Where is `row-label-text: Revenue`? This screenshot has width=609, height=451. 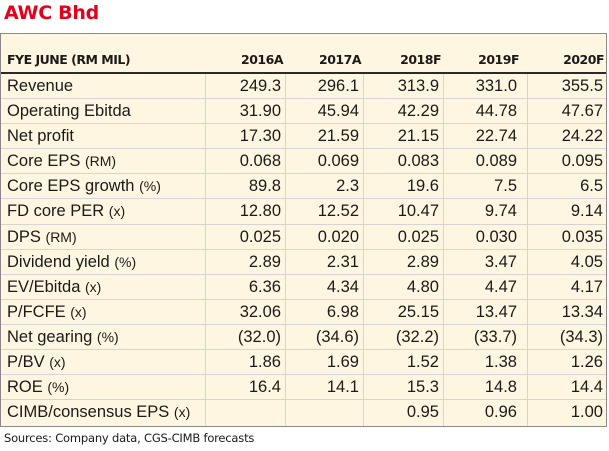
row-label-text: Revenue is located at coordinates (40, 86).